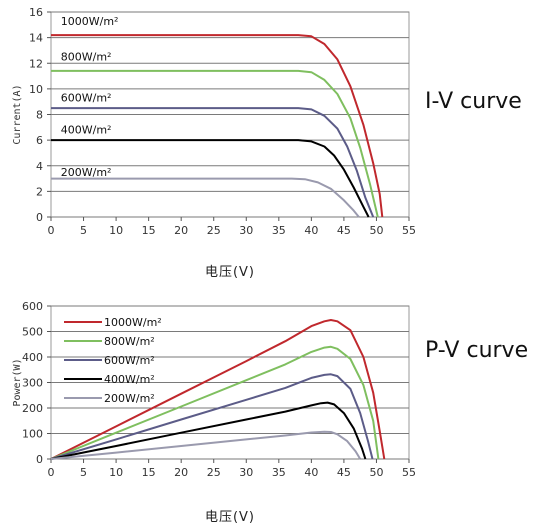 Image resolution: width=557 pixels, height=528 pixels. I want to click on series-label-4: 200W/m², so click(86, 172).